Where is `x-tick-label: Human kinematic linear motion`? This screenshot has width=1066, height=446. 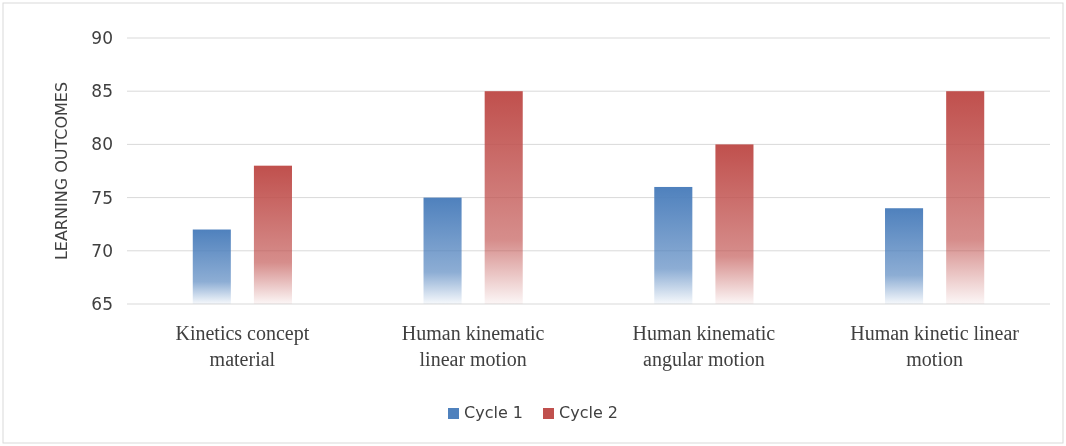 x-tick-label: Human kinematic linear motion is located at coordinates (473, 346).